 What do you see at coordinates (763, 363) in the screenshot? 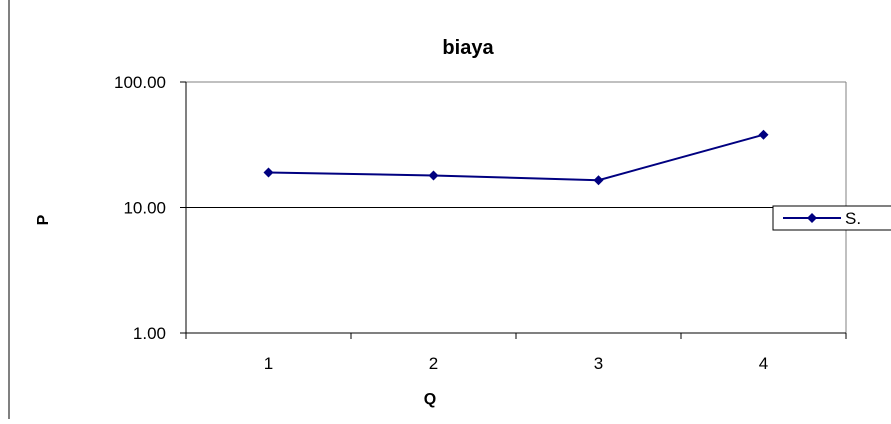
I see `x-tick-label: 4` at bounding box center [763, 363].